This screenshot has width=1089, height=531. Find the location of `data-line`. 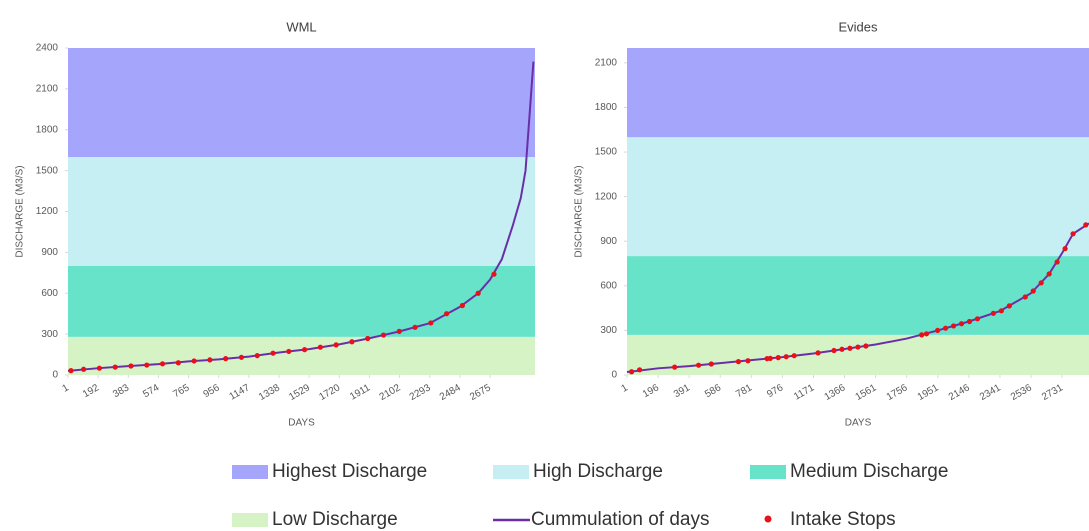

data-line is located at coordinates (857, 298).